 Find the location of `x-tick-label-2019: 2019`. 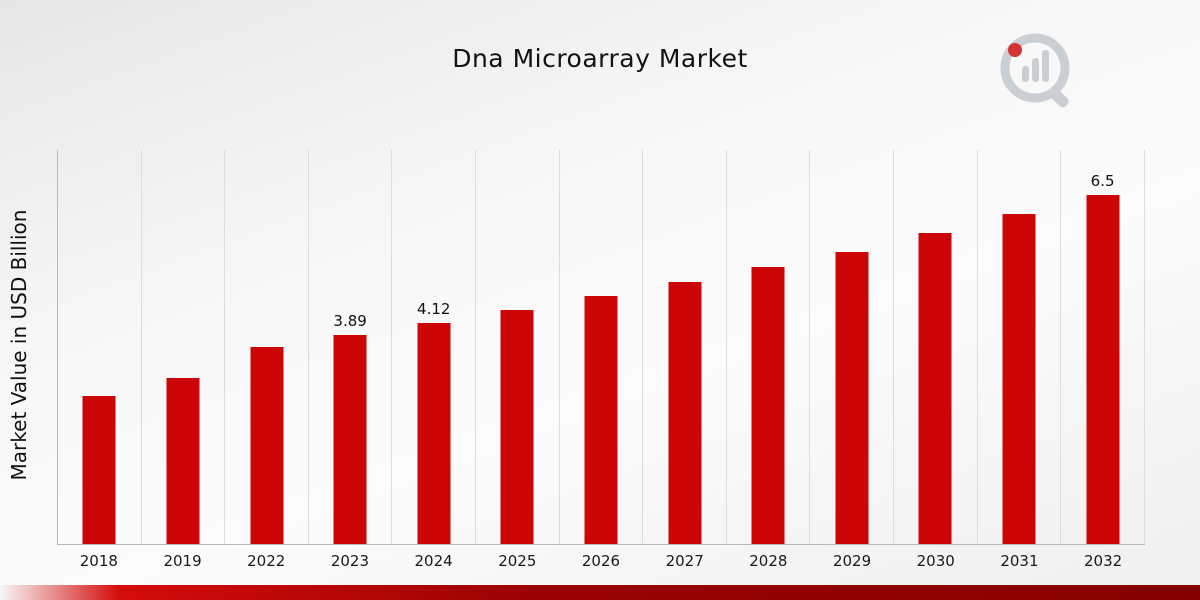

x-tick-label-2019: 2019 is located at coordinates (182, 561).